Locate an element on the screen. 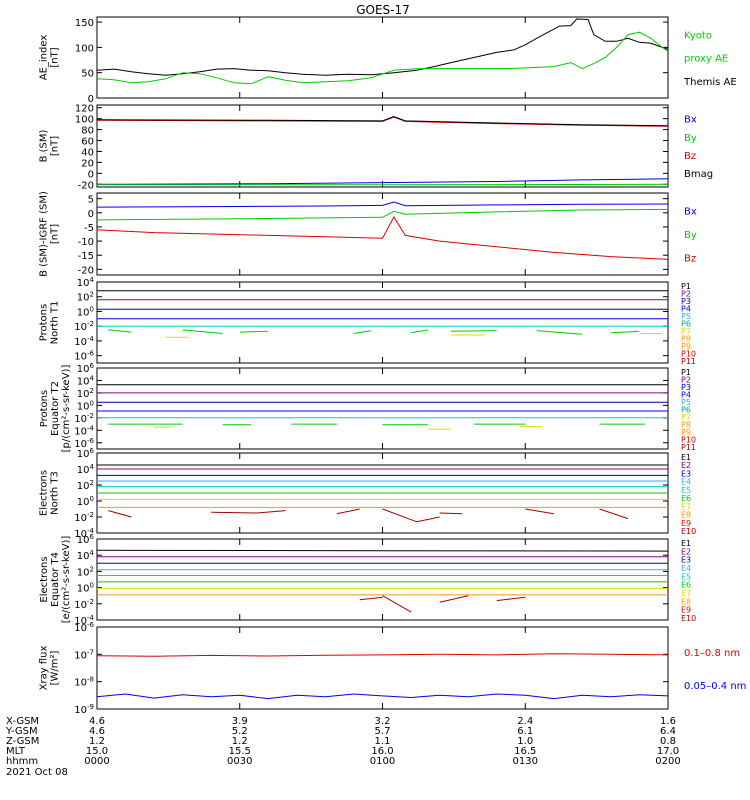 The height and width of the screenshot is (800, 750). legend-entry: 0.1–0.8 nm is located at coordinates (712, 653).